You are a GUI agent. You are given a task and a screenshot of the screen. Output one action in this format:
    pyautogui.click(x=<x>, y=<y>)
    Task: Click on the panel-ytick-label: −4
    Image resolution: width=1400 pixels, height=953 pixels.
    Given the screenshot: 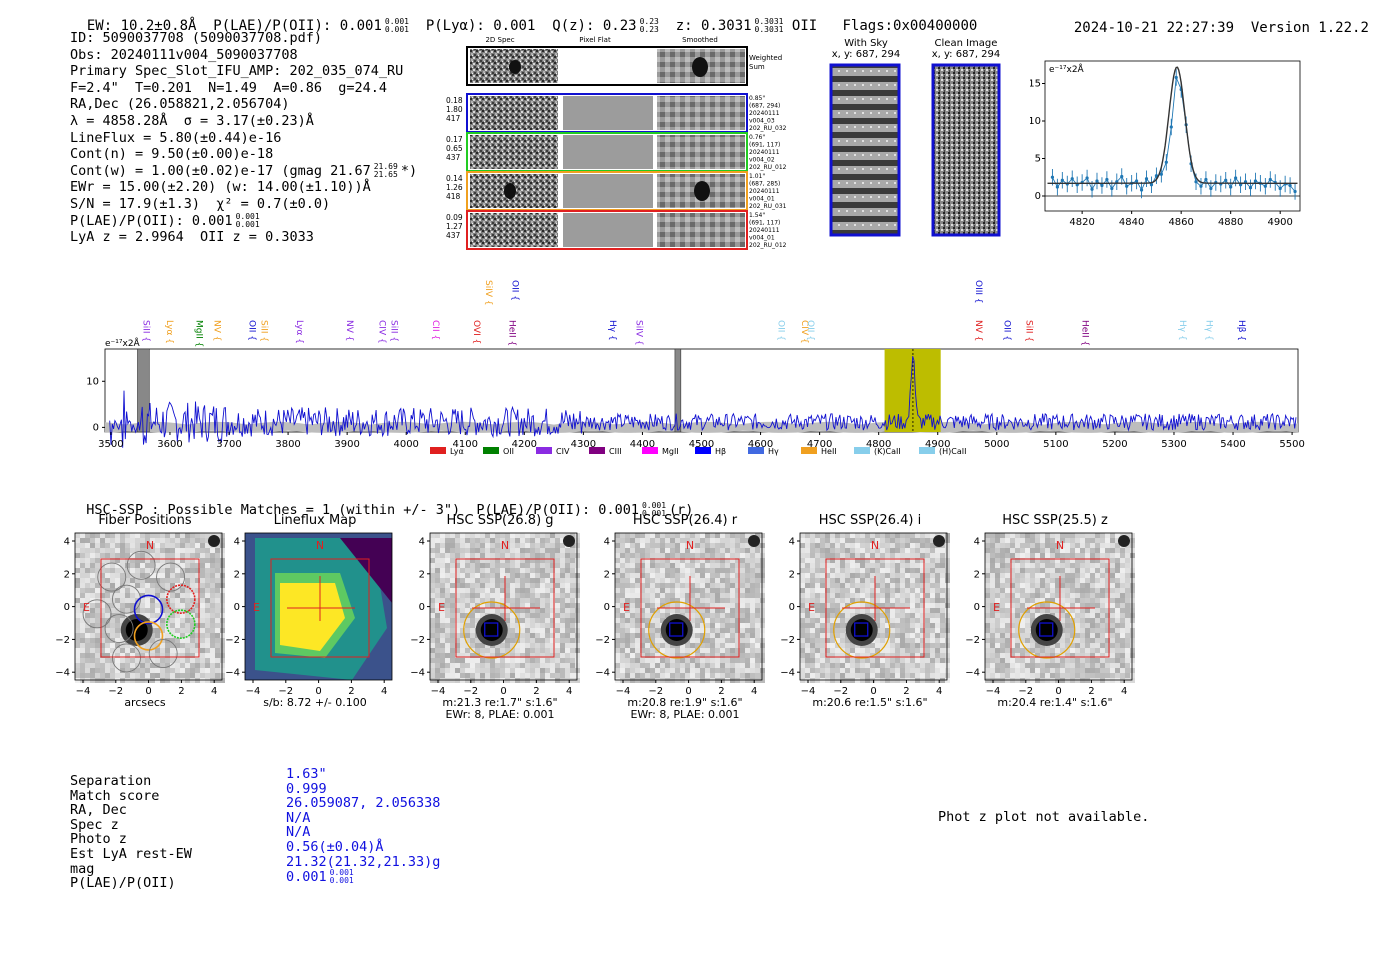 What is the action you would take?
    pyautogui.click(x=787, y=673)
    